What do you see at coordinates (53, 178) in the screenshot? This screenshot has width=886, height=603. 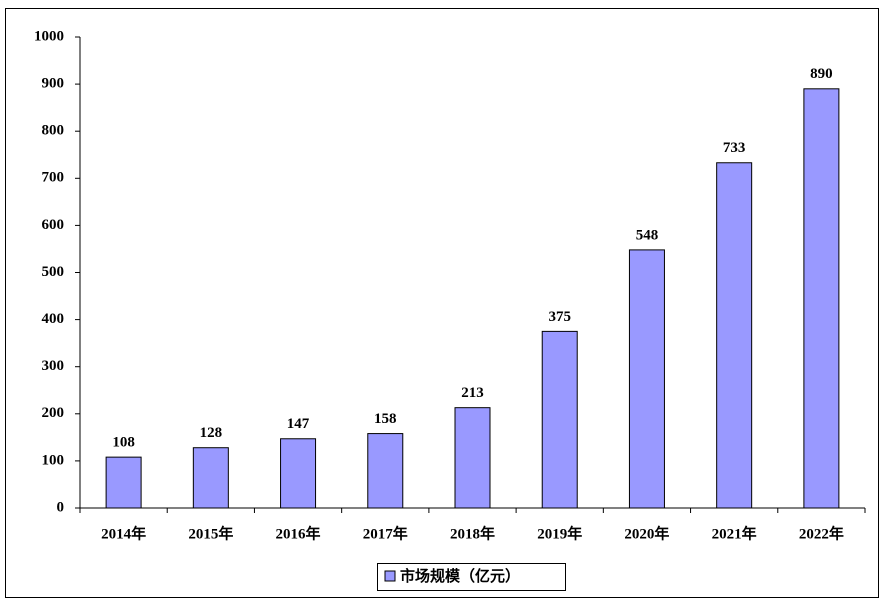 I see `y-tick-label: 700` at bounding box center [53, 178].